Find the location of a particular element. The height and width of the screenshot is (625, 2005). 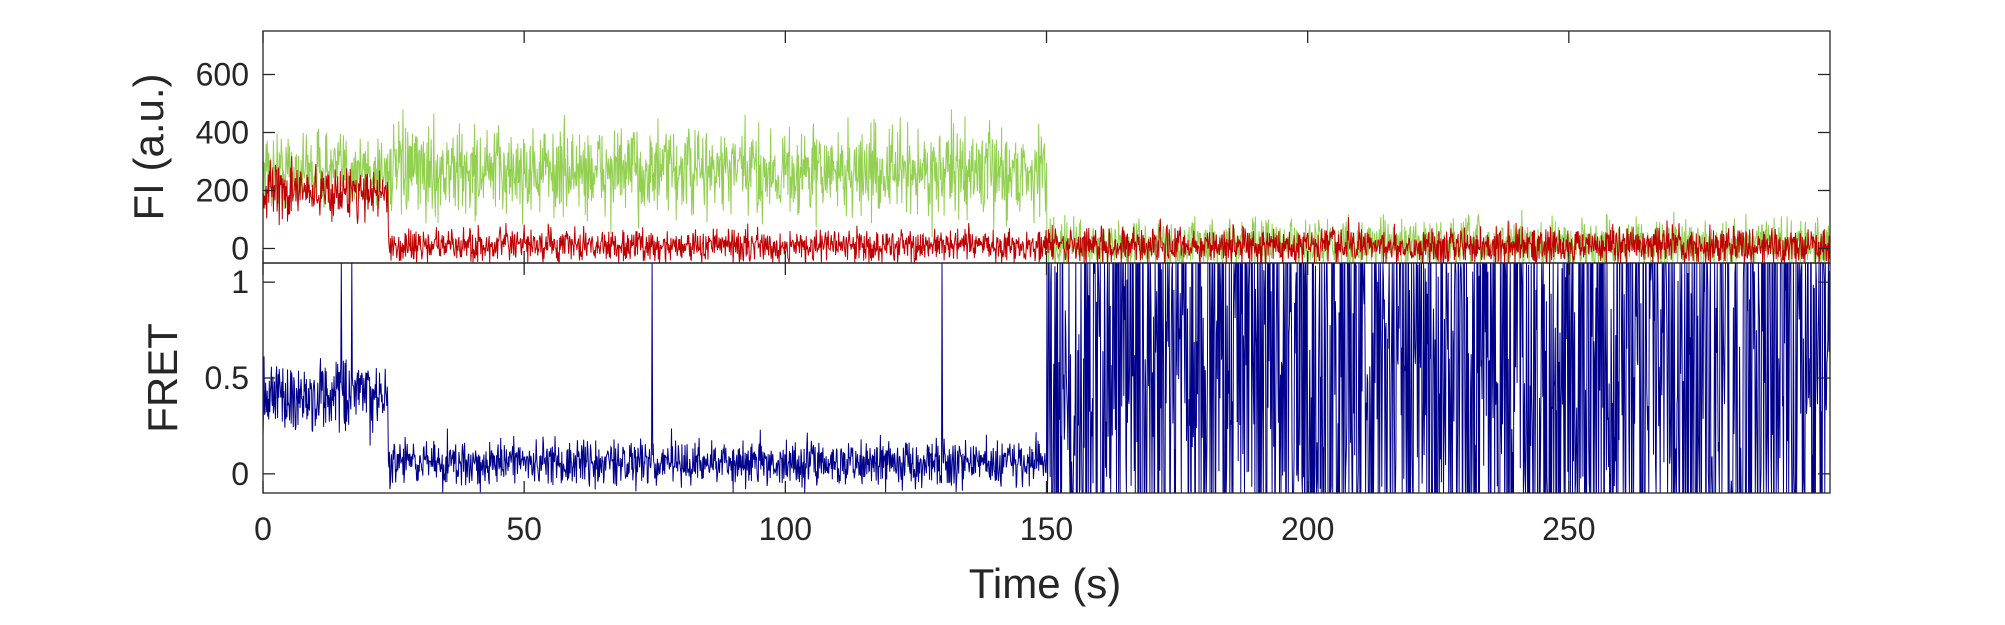

y-tick-label-0-1: 200 is located at coordinates (222, 191).